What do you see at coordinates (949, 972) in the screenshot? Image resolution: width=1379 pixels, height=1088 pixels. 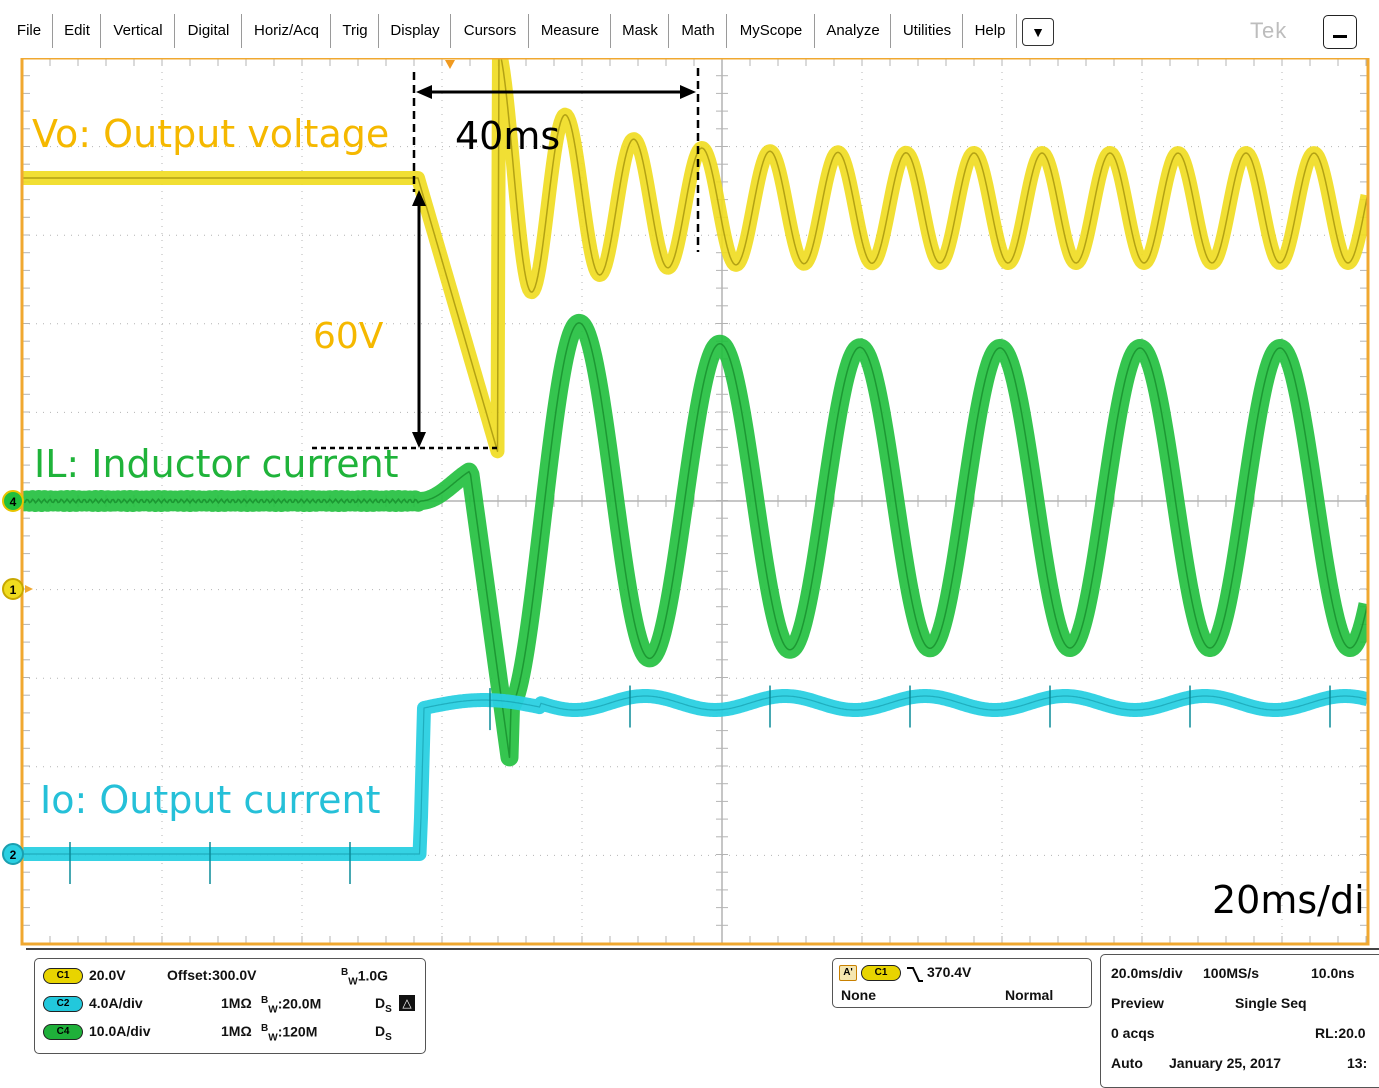 I see `trigger-level: 370.4V` at bounding box center [949, 972].